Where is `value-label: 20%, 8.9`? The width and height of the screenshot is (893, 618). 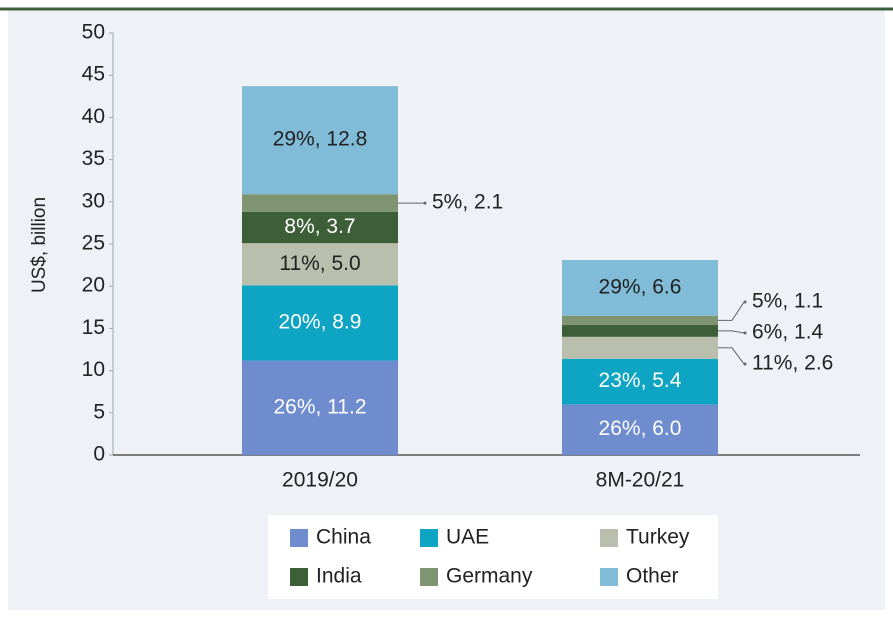
value-label: 20%, 8.9 is located at coordinates (320, 321).